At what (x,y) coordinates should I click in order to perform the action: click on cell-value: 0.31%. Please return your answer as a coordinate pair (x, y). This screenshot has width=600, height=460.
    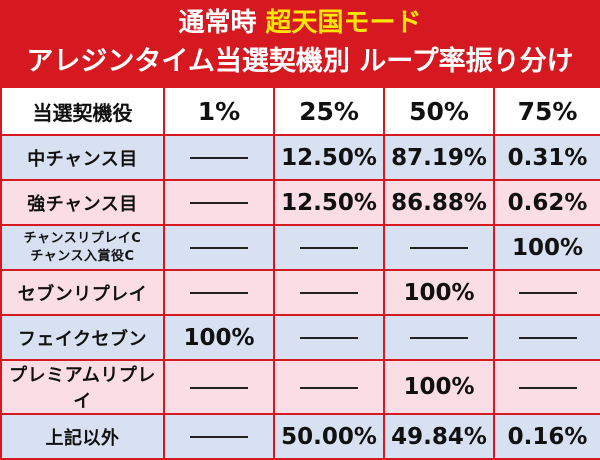
    Looking at the image, I should click on (546, 157).